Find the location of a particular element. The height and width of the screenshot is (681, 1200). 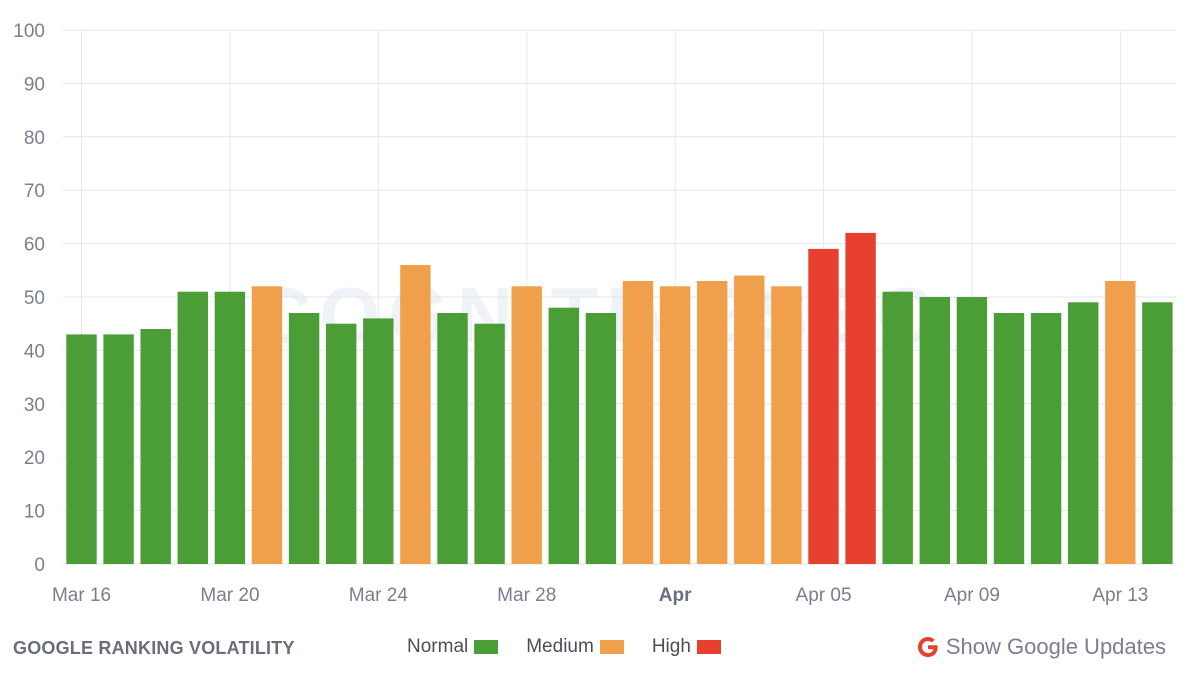

y-axis-ticks: 0 10 20 30 40 50 60 70 80 90 100 is located at coordinates (29, 298).